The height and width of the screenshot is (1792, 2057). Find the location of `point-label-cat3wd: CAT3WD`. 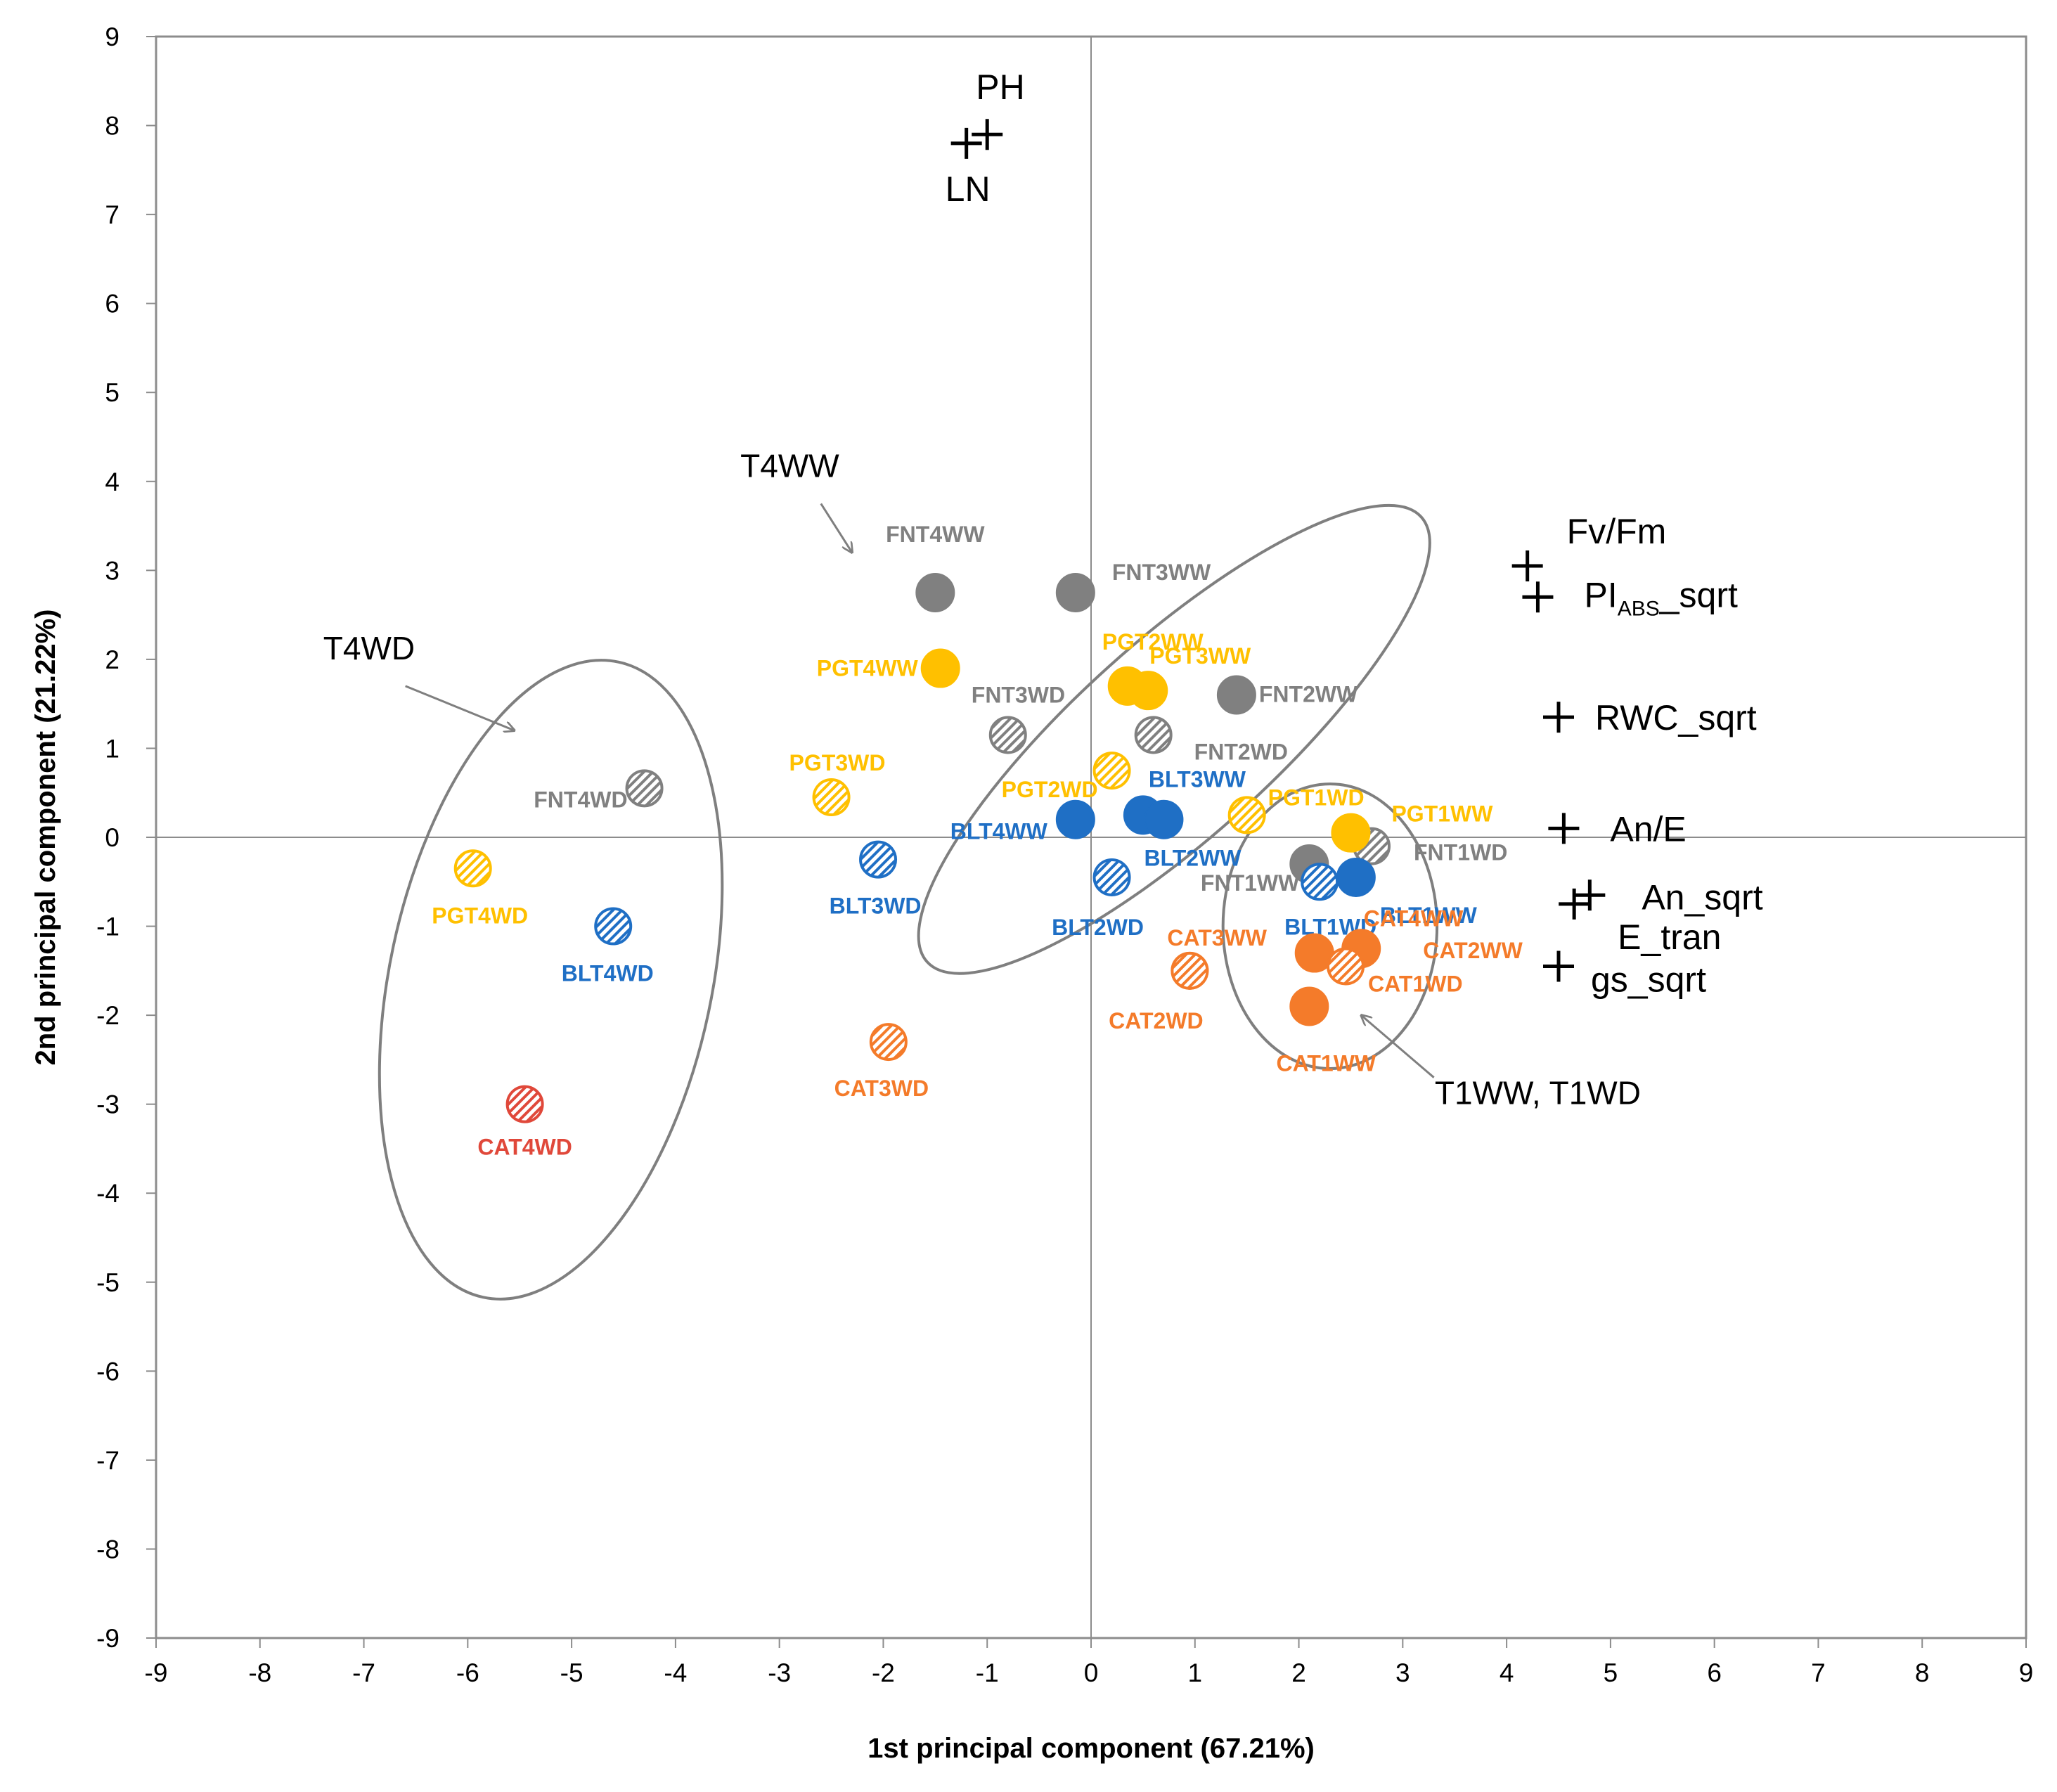

point-label-cat3wd: CAT3WD is located at coordinates (881, 1088).